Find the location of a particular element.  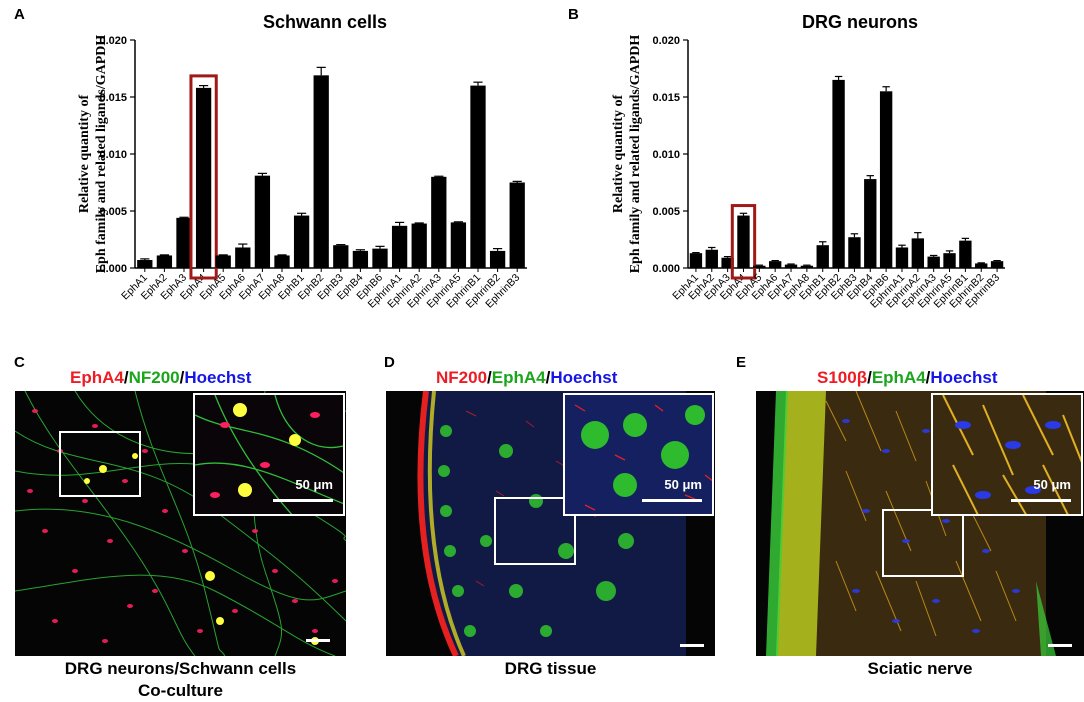

stain-red-label: NF200 is located at coordinates (462, 377).